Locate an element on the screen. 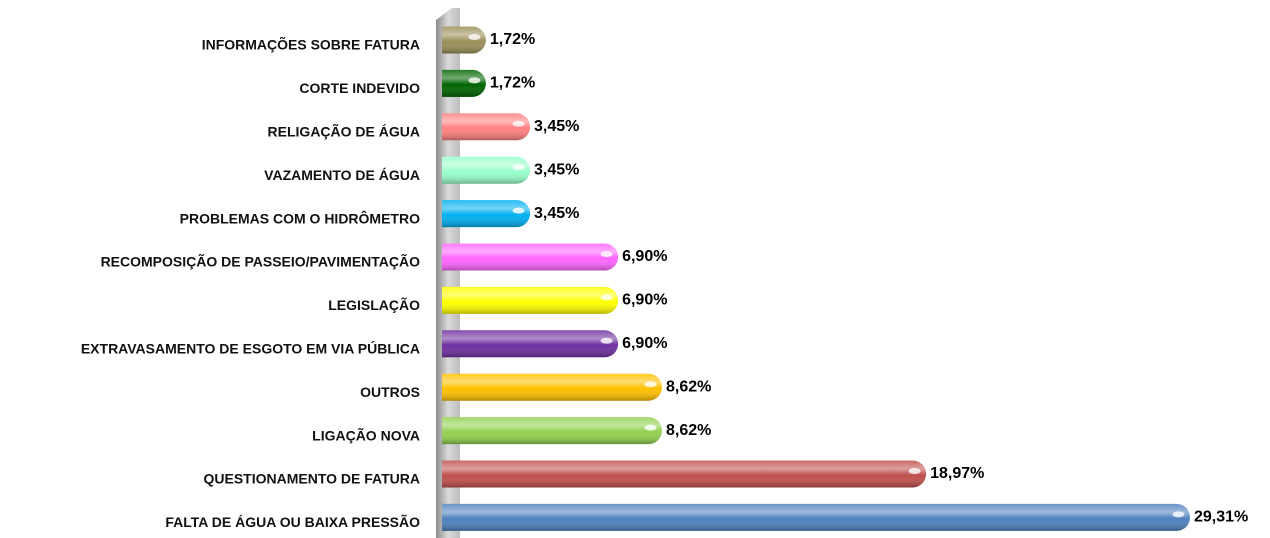 The width and height of the screenshot is (1270, 538). category-label: CORTE INDEVIDO is located at coordinates (359, 88).